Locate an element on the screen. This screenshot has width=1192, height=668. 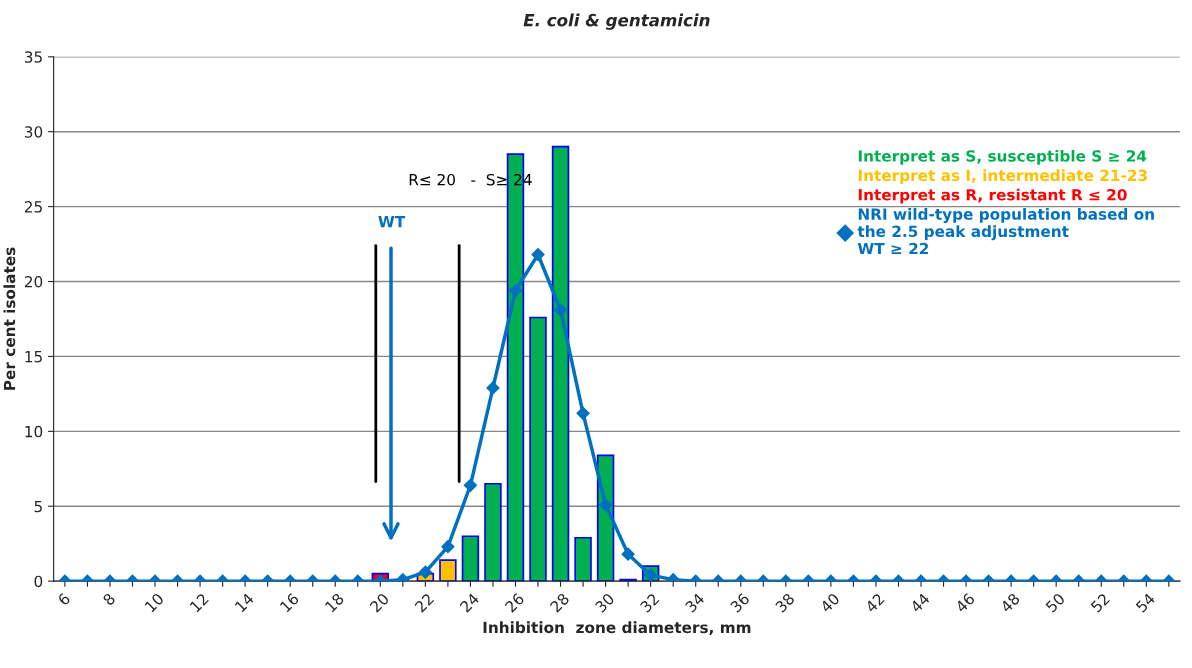
annotation: R≤ 20 - S≥ 24 is located at coordinates (470, 179).